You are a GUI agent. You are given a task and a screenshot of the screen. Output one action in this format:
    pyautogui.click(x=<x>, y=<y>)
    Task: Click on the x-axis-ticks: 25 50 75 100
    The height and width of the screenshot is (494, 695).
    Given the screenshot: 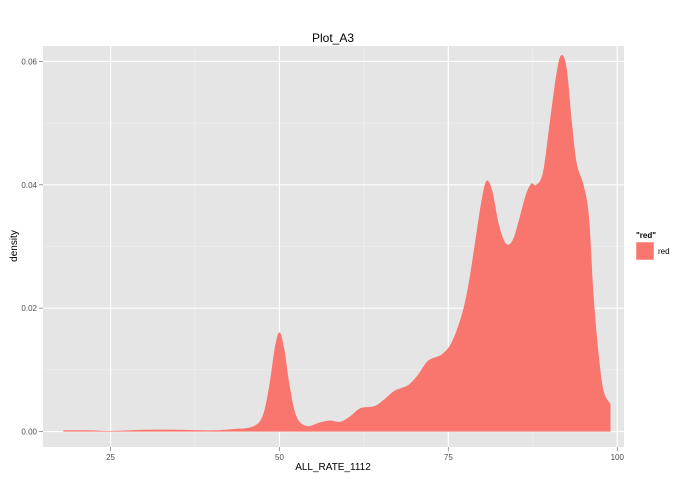 What is the action you would take?
    pyautogui.click(x=365, y=454)
    